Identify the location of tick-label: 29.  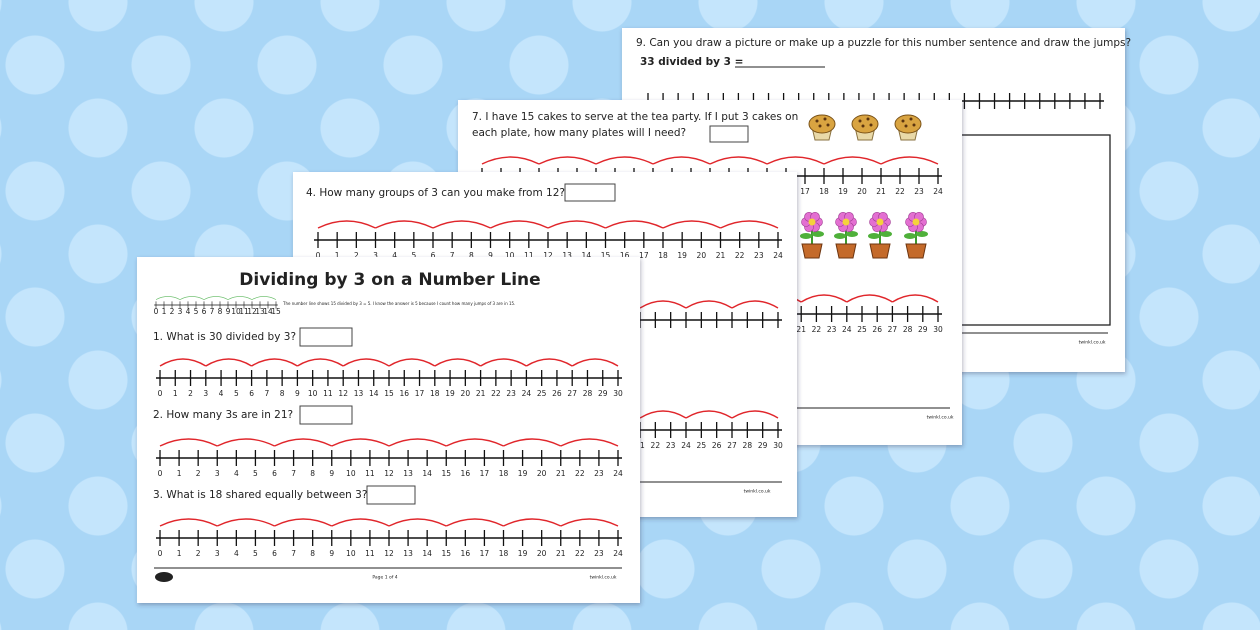
(923, 329).